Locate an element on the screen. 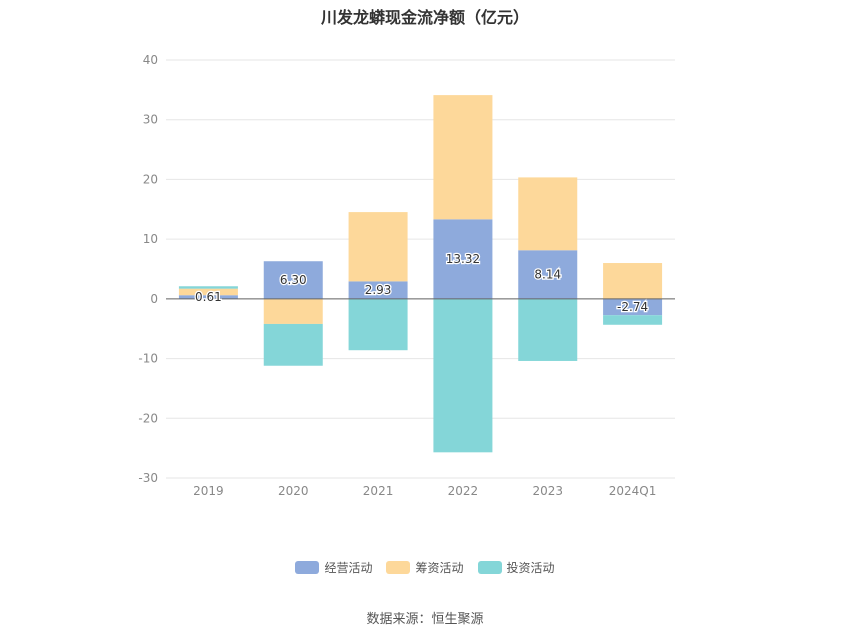 The image size is (850, 637). bar-data-label: 2.93 is located at coordinates (378, 290).